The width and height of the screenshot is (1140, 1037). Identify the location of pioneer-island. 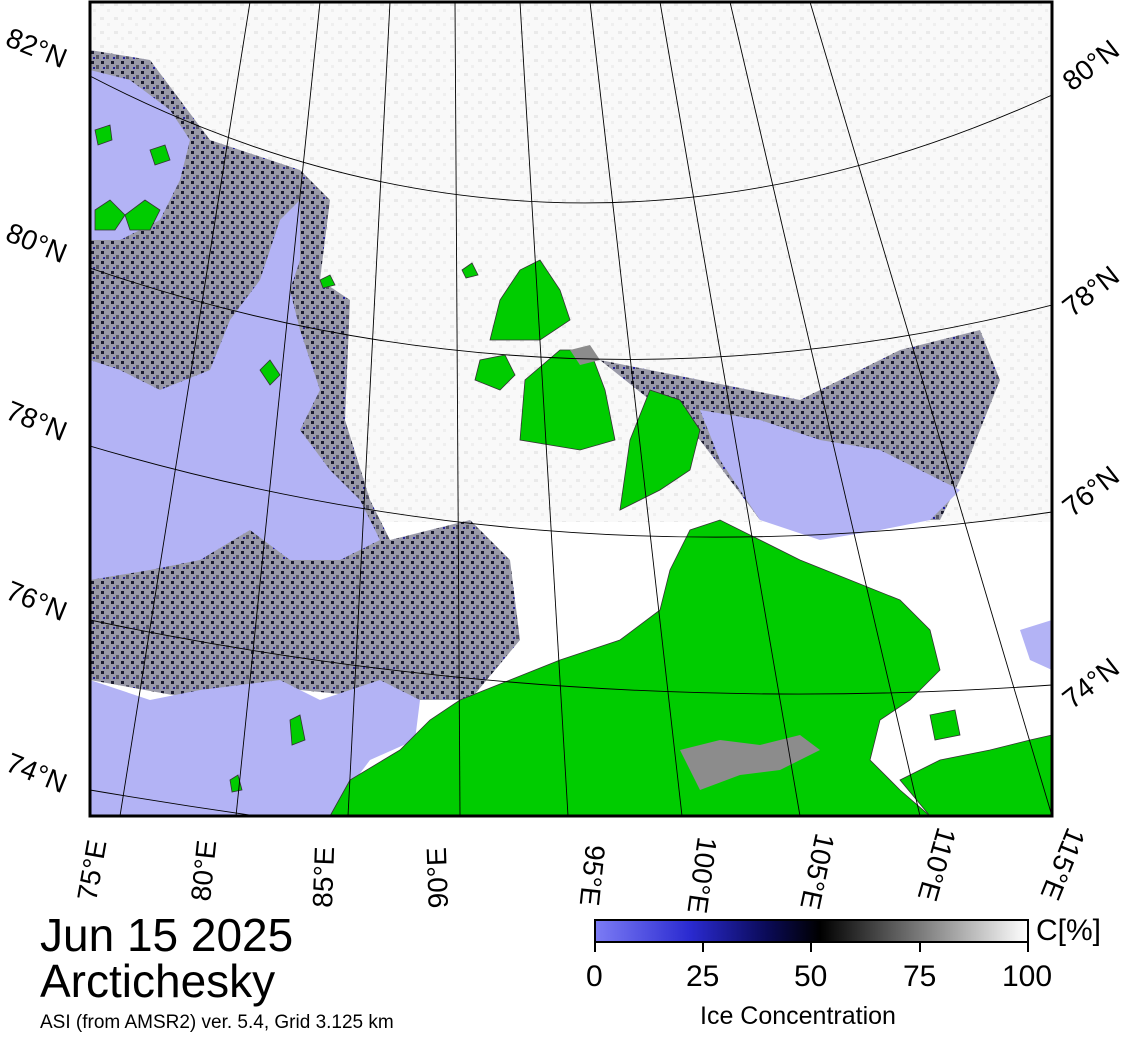
(495, 372).